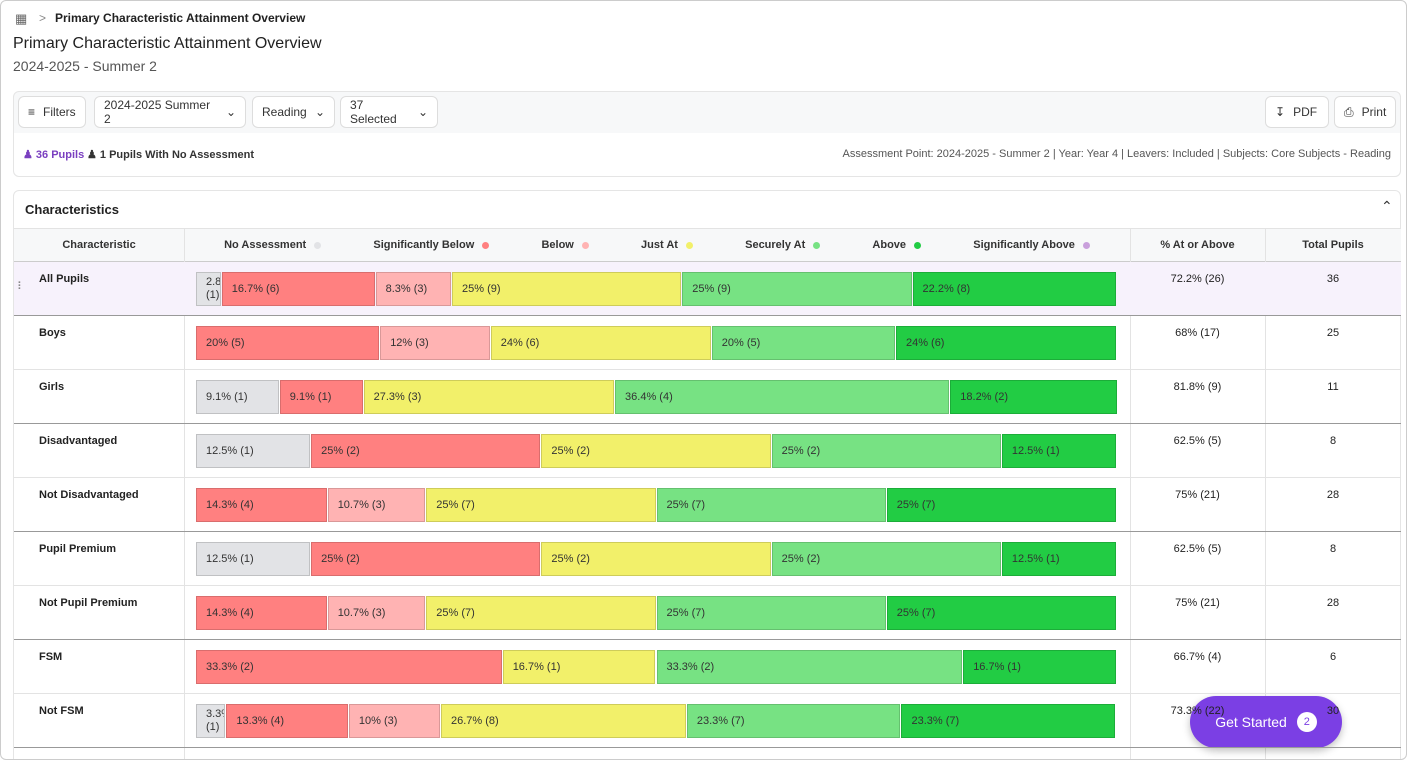 The image size is (1407, 760). I want to click on bar-segment: 8.3% (3), so click(413, 289).